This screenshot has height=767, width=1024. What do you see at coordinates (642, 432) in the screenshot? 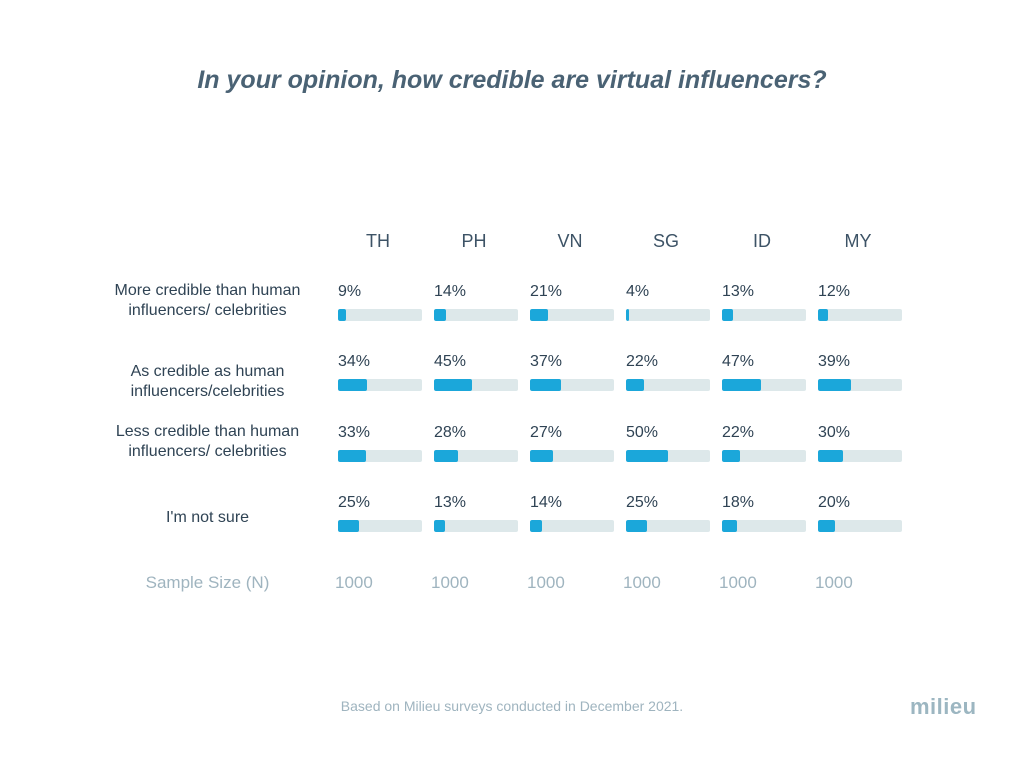
I see `data-label: 50%` at bounding box center [642, 432].